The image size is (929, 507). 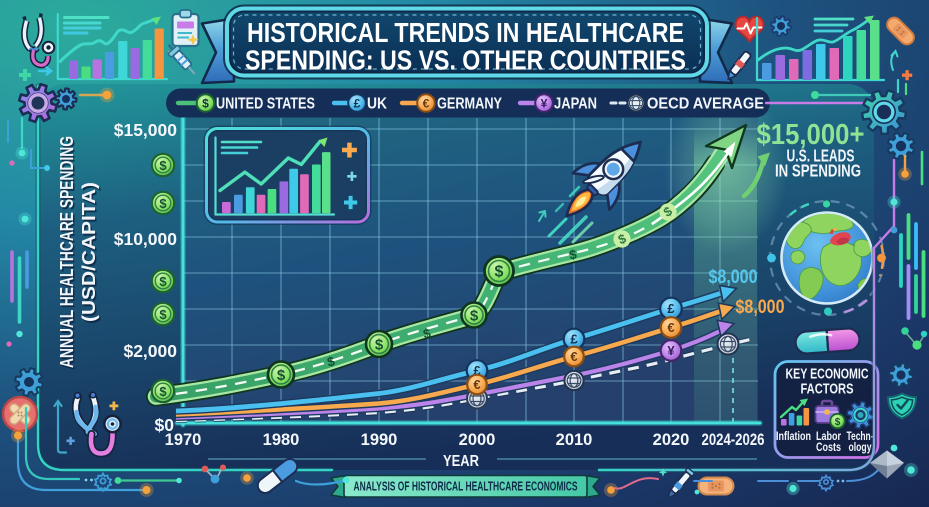 What do you see at coordinates (818, 171) in the screenshot?
I see `svg-text: IN SPENDING` at bounding box center [818, 171].